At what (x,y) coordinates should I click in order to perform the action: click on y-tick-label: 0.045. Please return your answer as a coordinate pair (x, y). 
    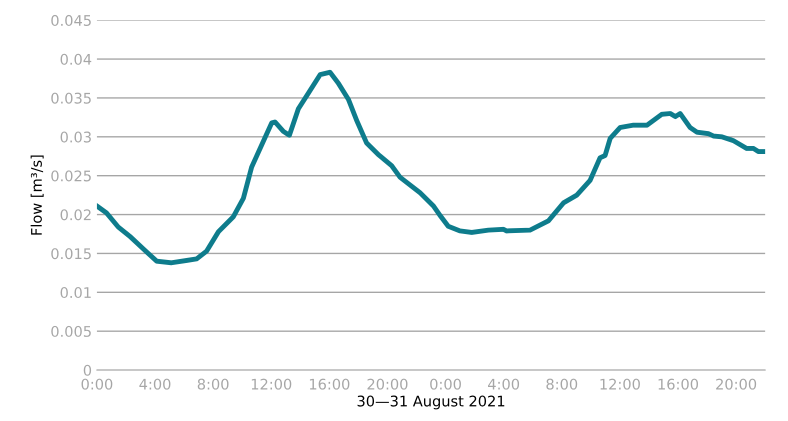
    Looking at the image, I should click on (71, 20).